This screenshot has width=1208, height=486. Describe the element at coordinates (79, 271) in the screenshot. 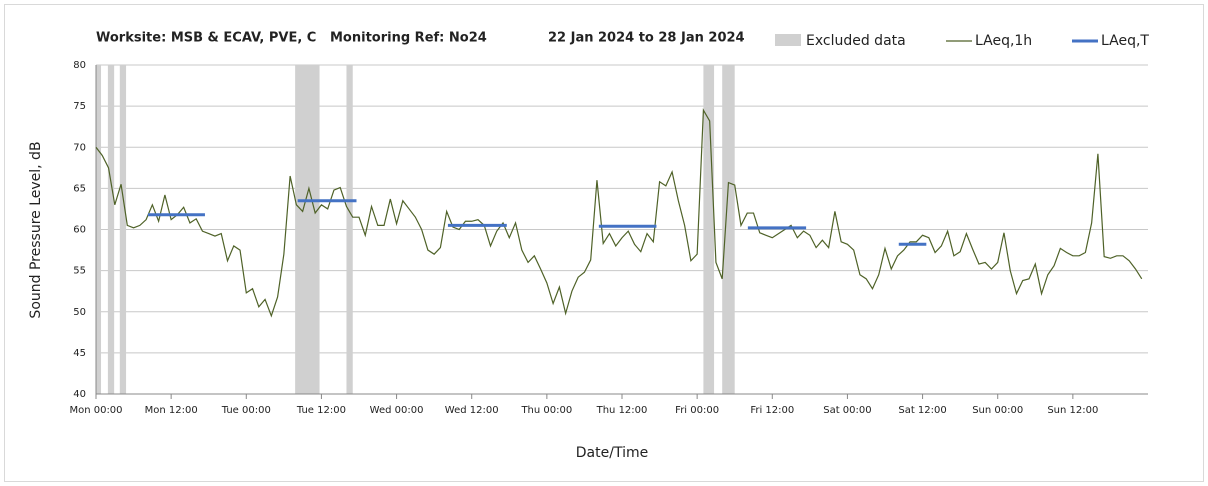

I see `y-tick-label: 55` at that location.